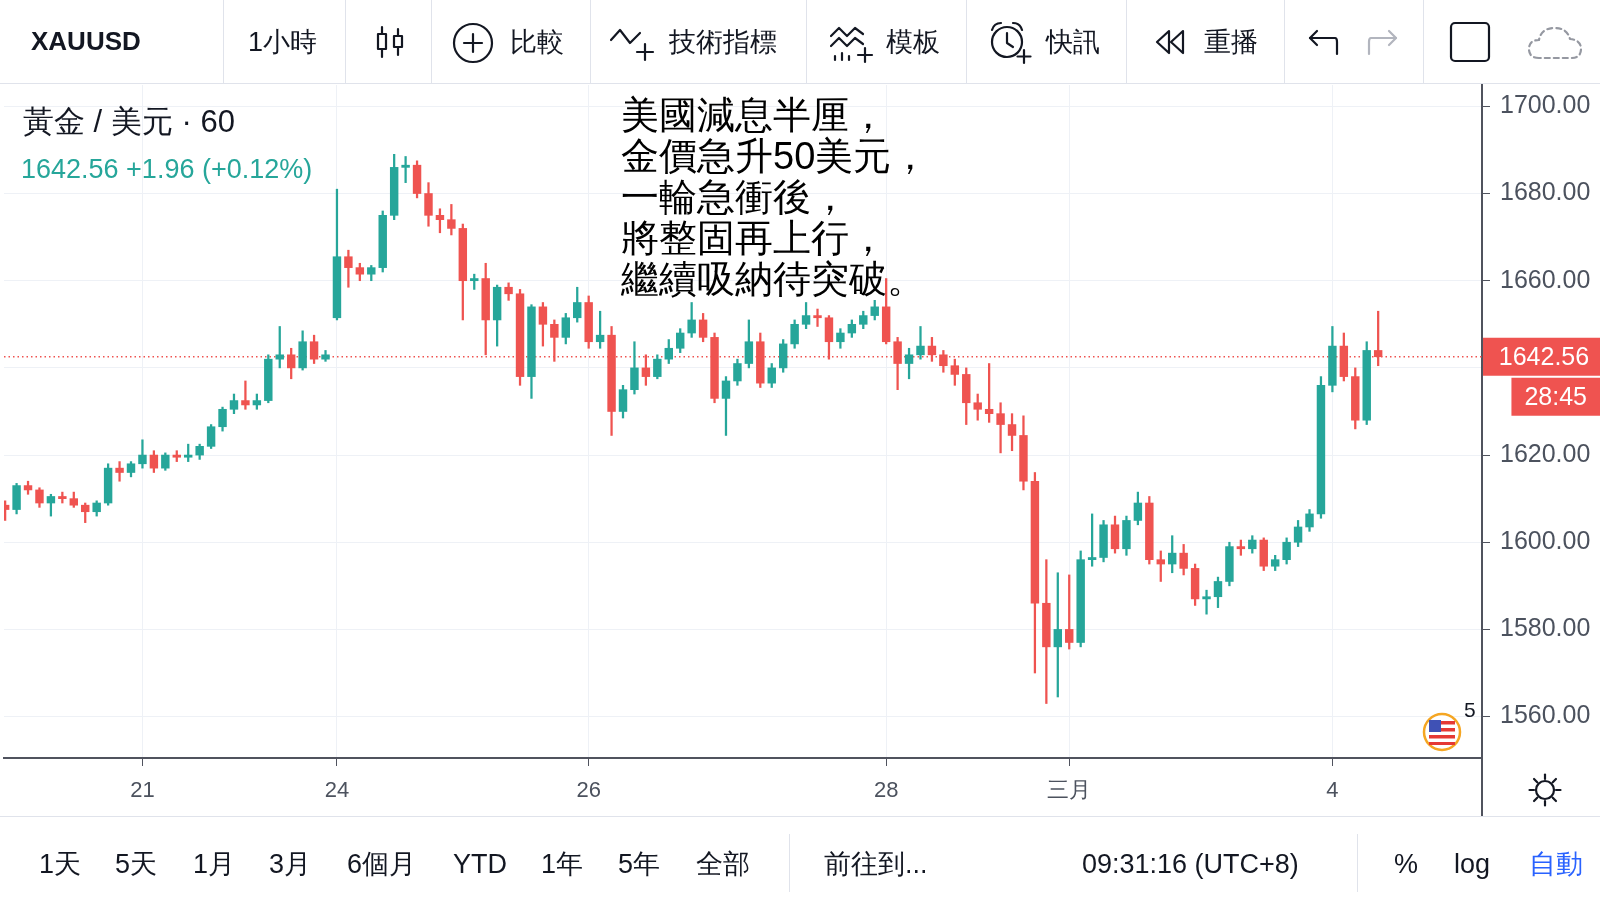 This screenshot has width=1600, height=899. Describe the element at coordinates (1556, 864) in the screenshot. I see `text: 自動` at that location.